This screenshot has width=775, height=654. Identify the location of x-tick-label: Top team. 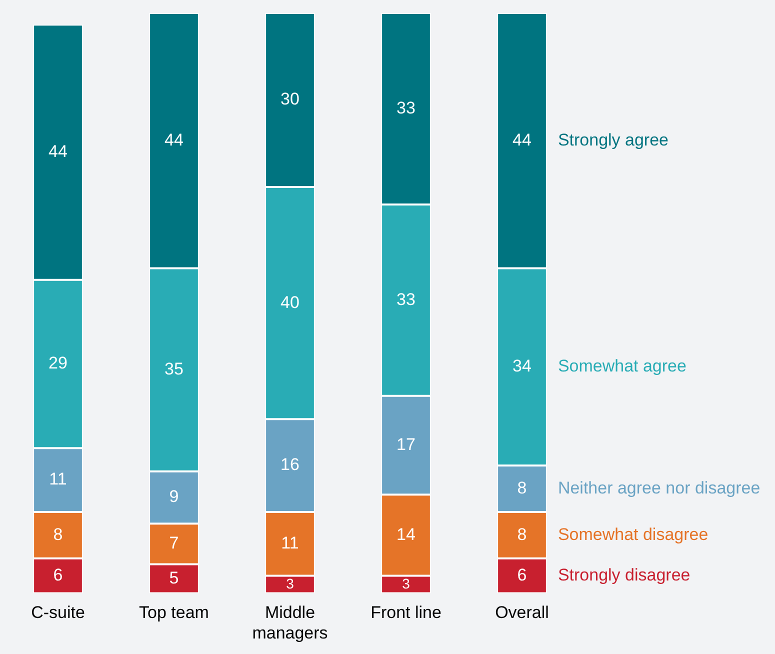
(174, 612).